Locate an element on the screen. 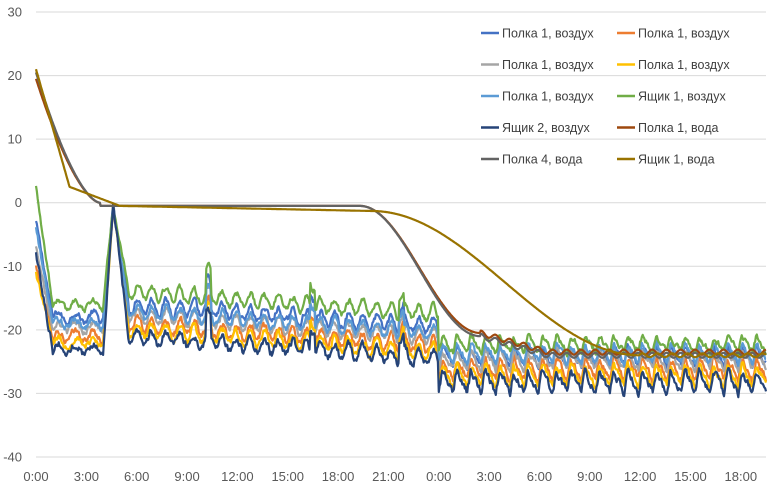 This screenshot has width=780, height=490. y-tick-label: 20 is located at coordinates (15, 75).